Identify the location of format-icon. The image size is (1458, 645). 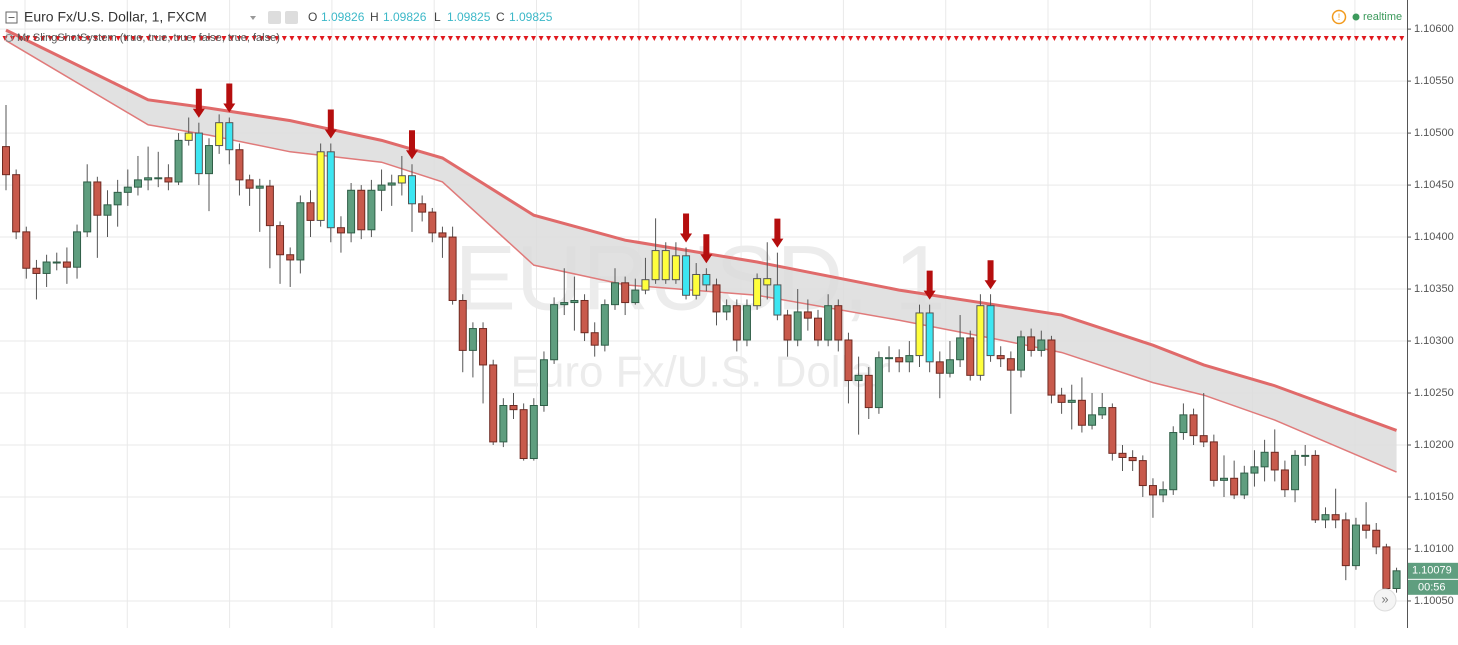
(291, 17).